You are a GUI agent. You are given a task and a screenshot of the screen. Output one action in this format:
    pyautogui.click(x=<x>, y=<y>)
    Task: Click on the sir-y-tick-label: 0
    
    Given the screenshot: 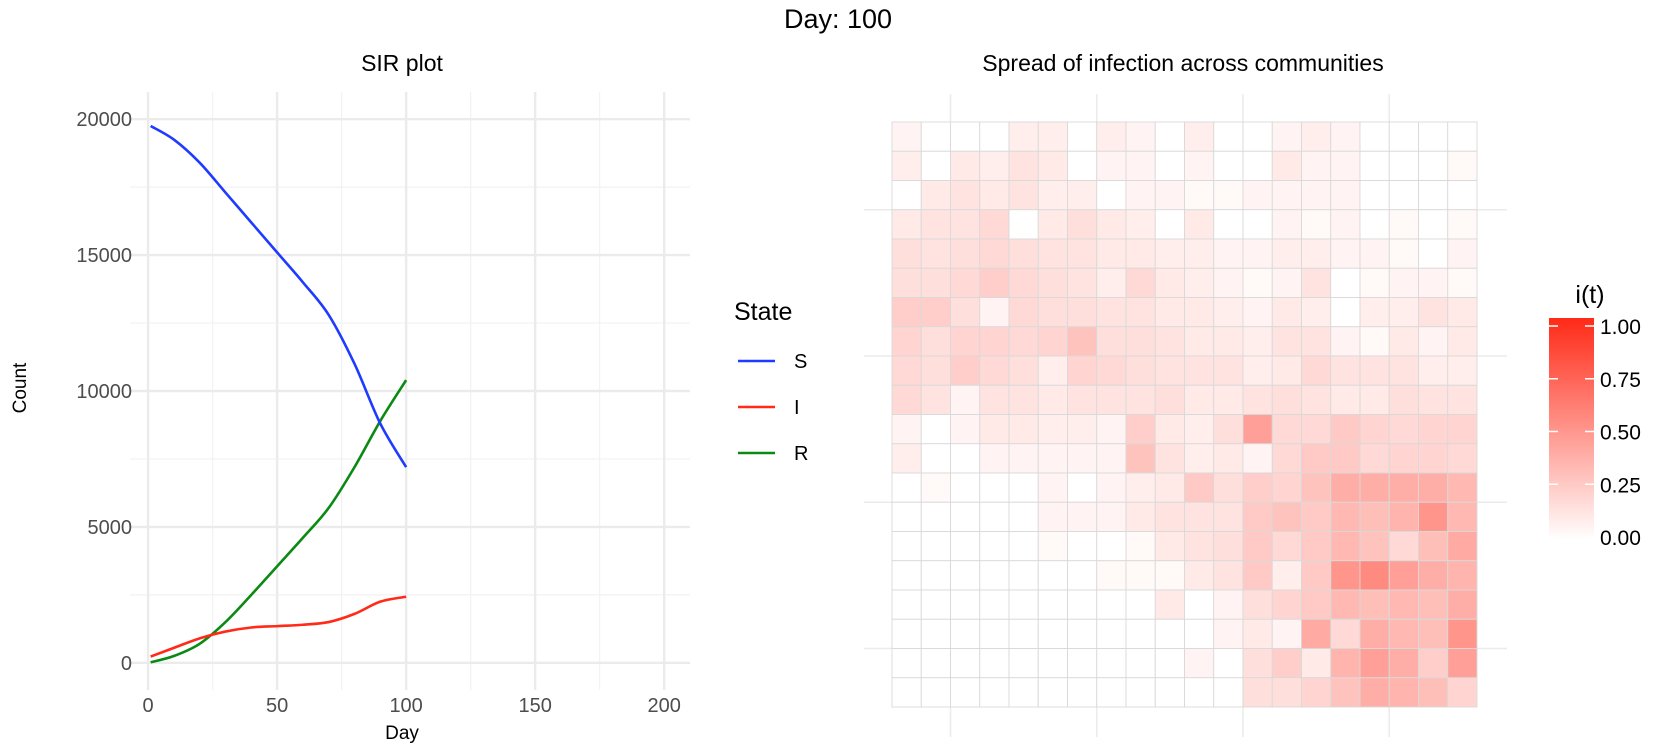 What is the action you would take?
    pyautogui.click(x=126, y=664)
    